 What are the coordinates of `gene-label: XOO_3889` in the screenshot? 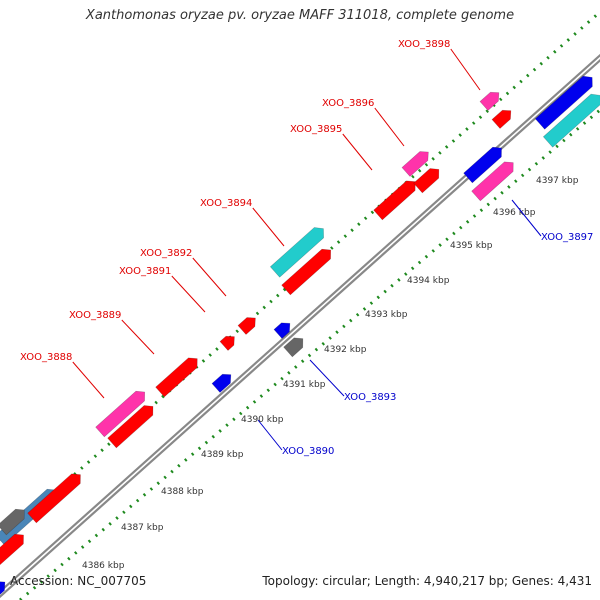 It's located at (95, 315).